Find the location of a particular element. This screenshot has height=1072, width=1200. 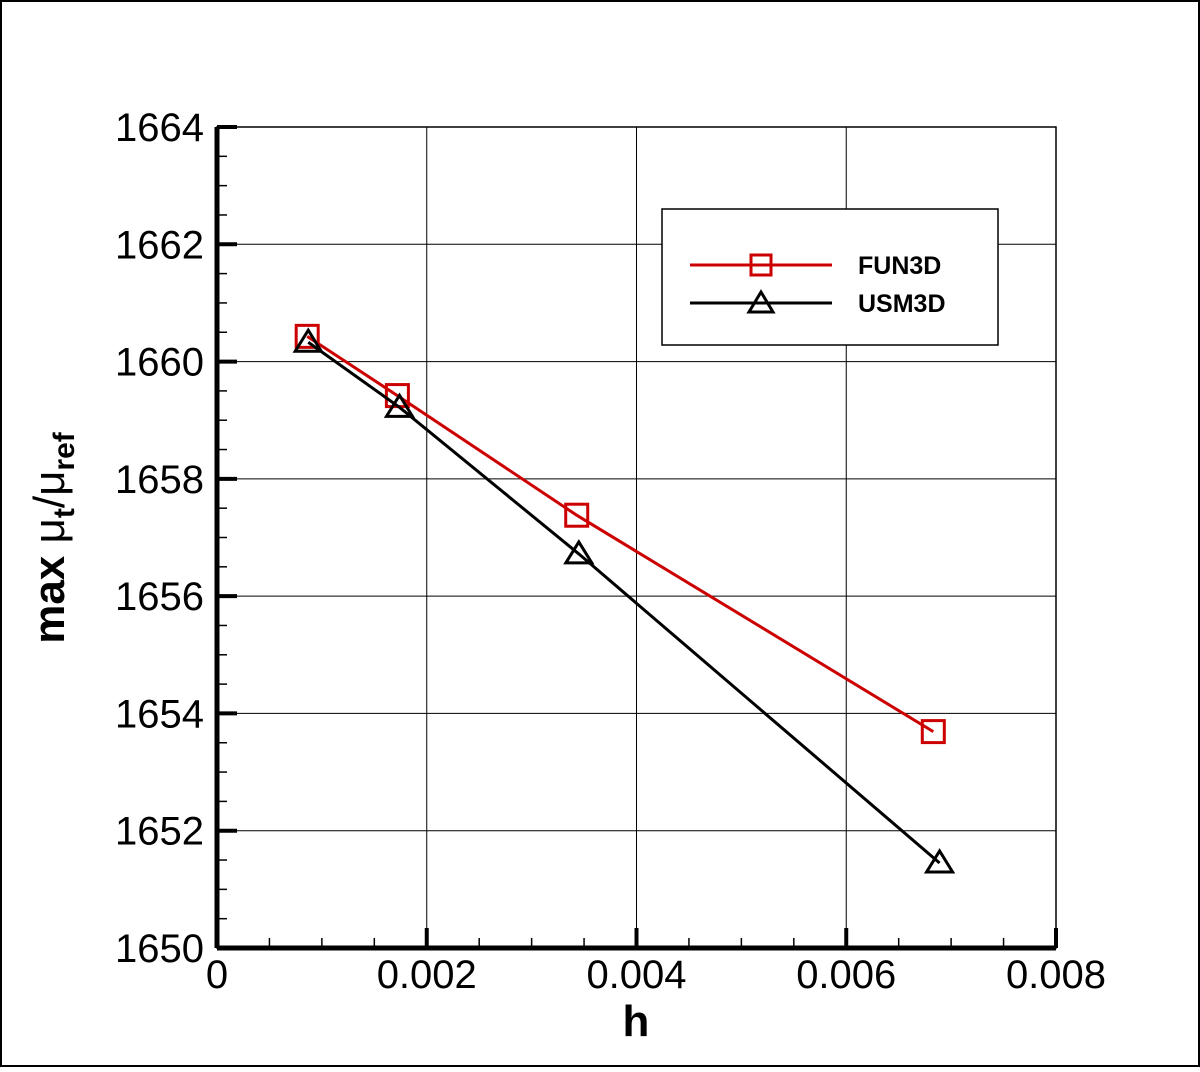

y-axis-title-slash: / is located at coordinates (49, 501).